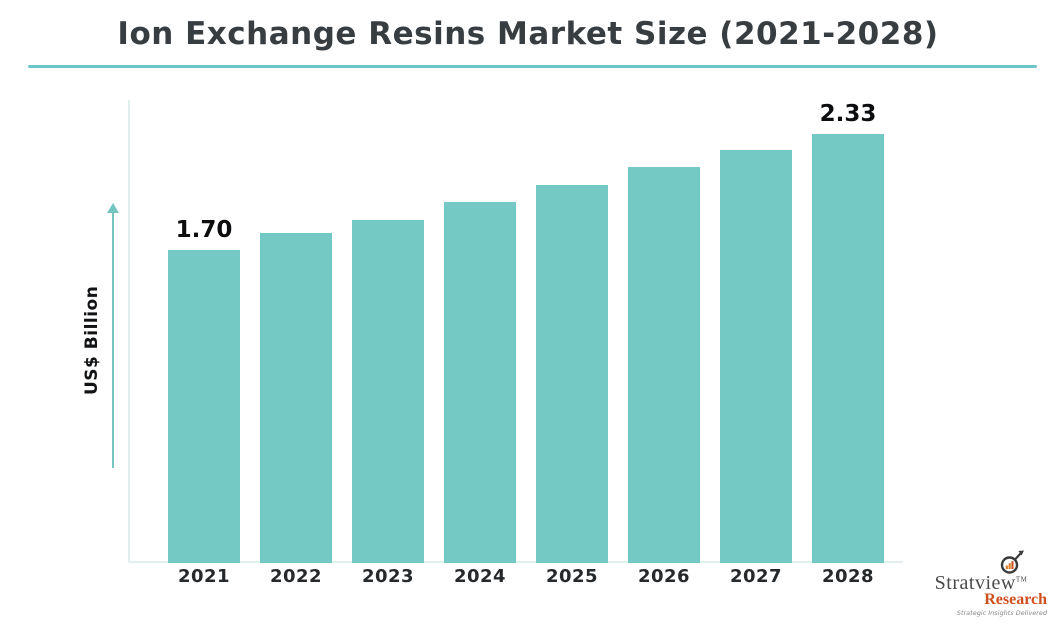 The width and height of the screenshot is (1056, 625). I want to click on bar-2028, so click(848, 348).